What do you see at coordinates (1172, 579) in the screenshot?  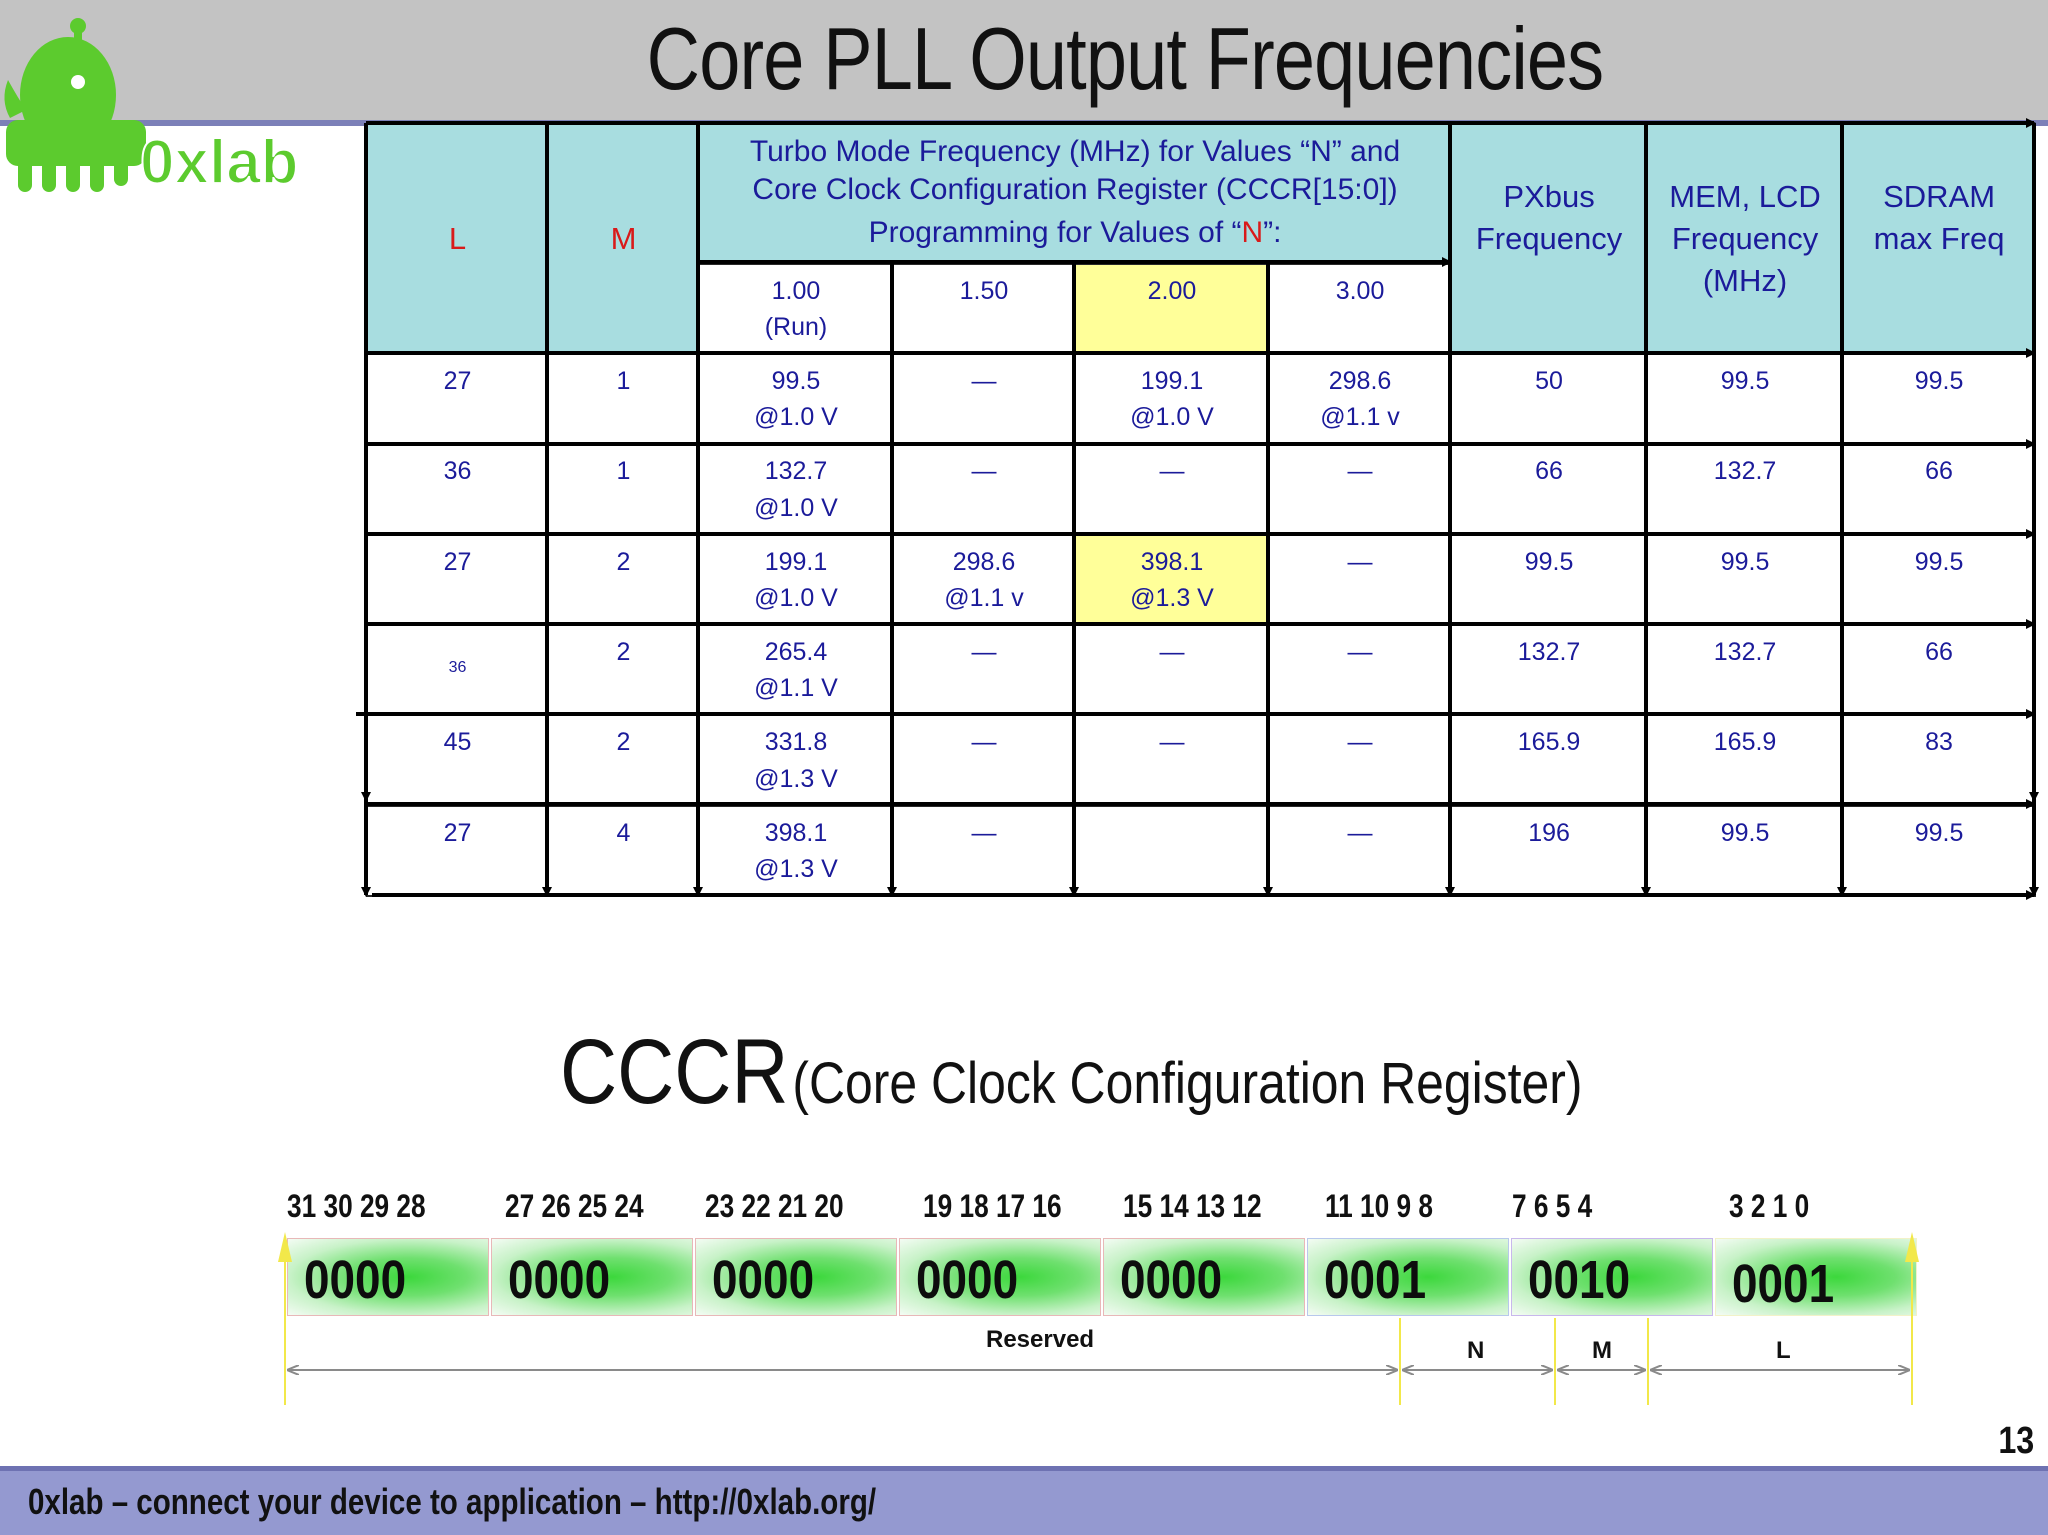 I see `cell-n200-highlighted: 398.1 @1.3 V` at bounding box center [1172, 579].